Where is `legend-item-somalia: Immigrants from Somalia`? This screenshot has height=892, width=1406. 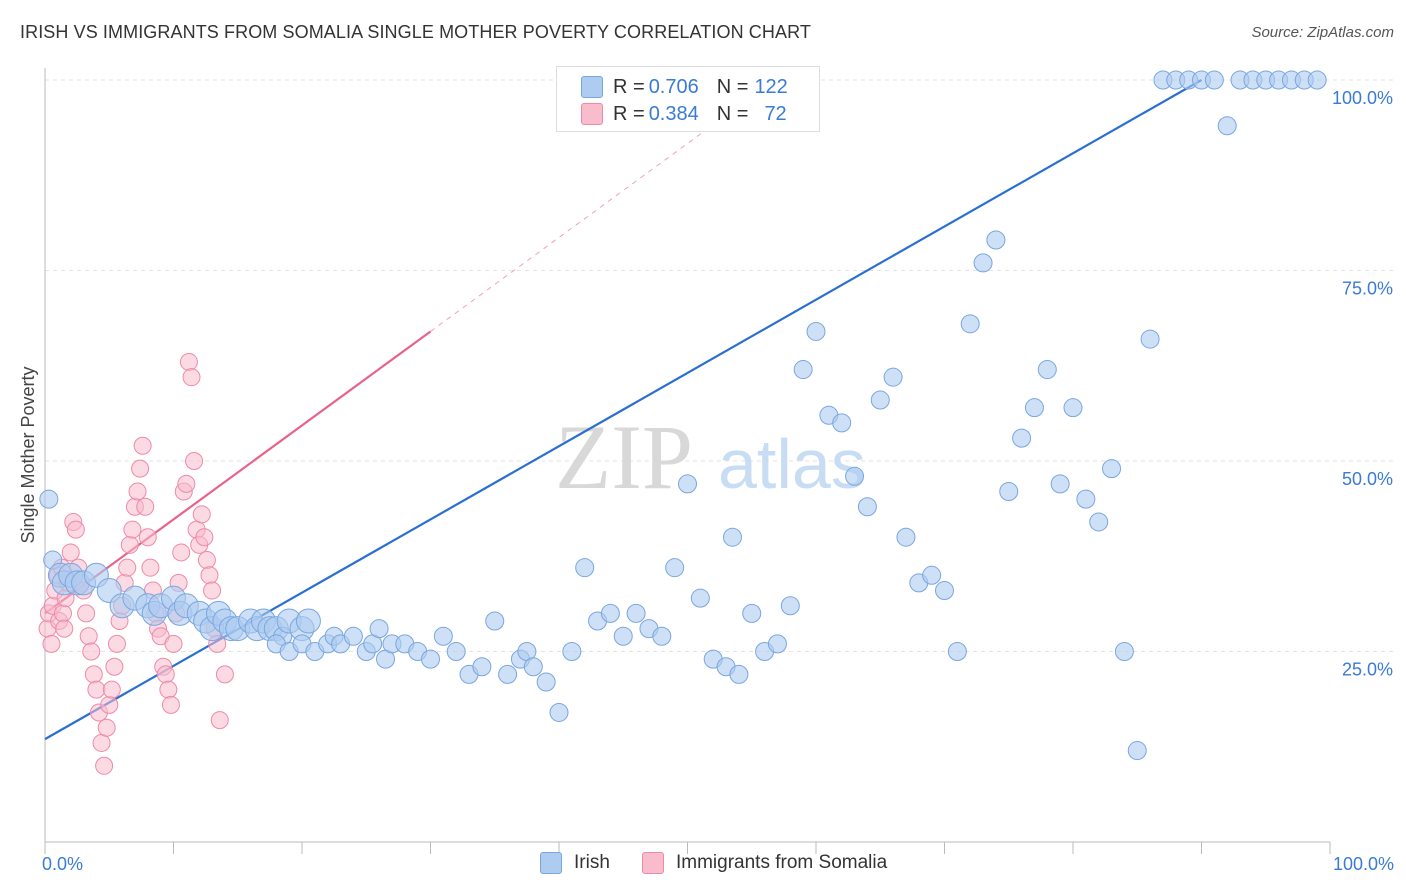 legend-item-somalia: Immigrants from Somalia is located at coordinates (764, 863).